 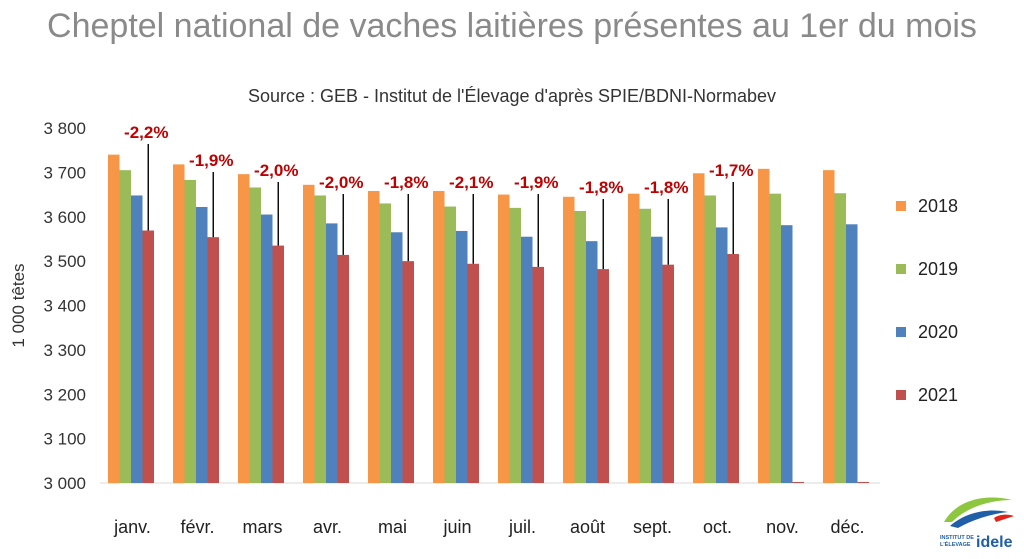 What do you see at coordinates (263, 527) in the screenshot?
I see `x-tick-label: mars` at bounding box center [263, 527].